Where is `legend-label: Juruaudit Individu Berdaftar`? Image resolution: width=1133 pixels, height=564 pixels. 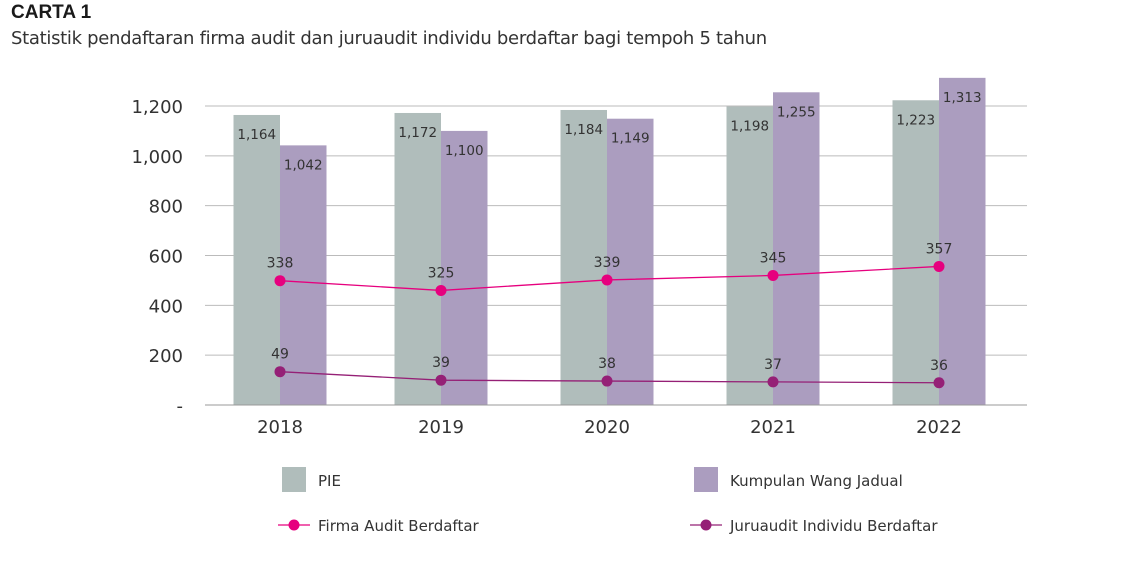 legend-label: Juruaudit Individu Berdaftar is located at coordinates (833, 526).